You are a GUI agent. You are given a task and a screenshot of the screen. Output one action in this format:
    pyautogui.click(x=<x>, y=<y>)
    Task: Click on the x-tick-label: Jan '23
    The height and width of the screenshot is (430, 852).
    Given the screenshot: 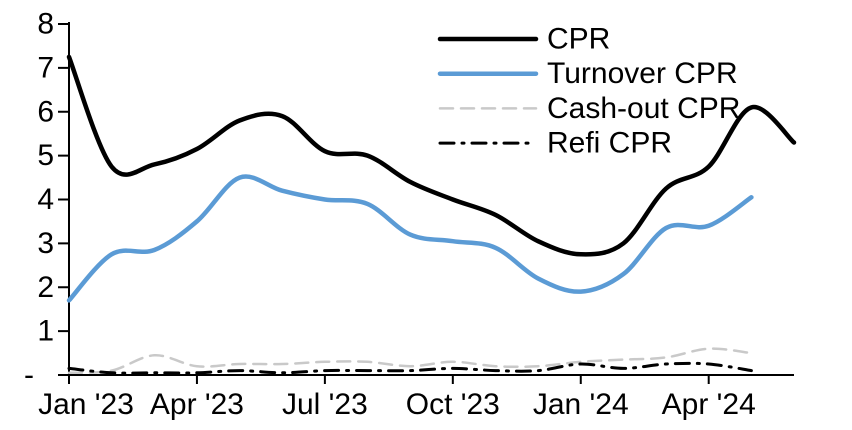 What is the action you would take?
    pyautogui.click(x=86, y=404)
    